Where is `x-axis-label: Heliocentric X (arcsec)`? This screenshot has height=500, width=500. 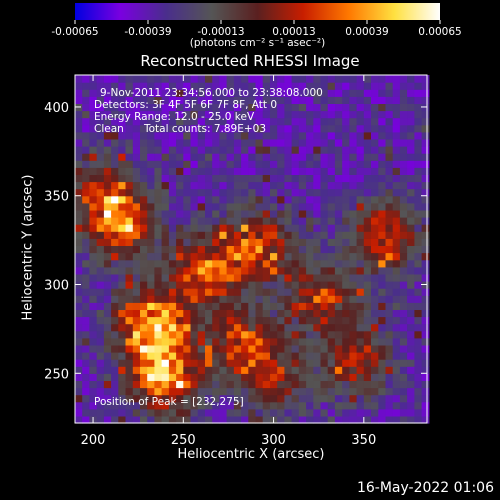 x-axis-label: Heliocentric X (arcsec) is located at coordinates (251, 454).